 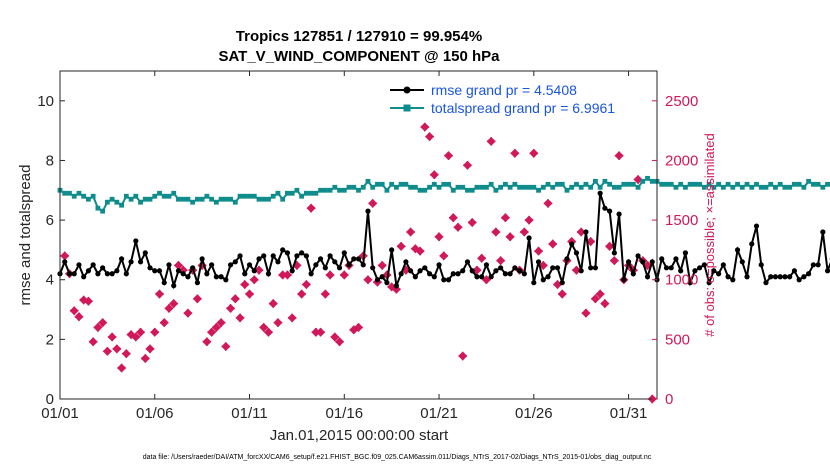 I want to click on x-axis-label: Jan.01,2015 00:00:00 start, so click(x=359, y=435).